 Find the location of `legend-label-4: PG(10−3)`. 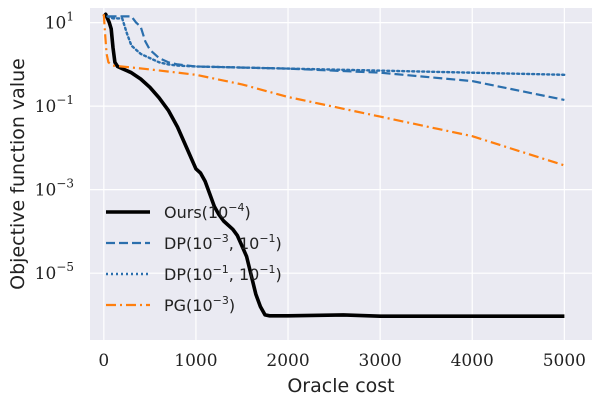

legend-label-4: PG(10−3) is located at coordinates (199, 304).